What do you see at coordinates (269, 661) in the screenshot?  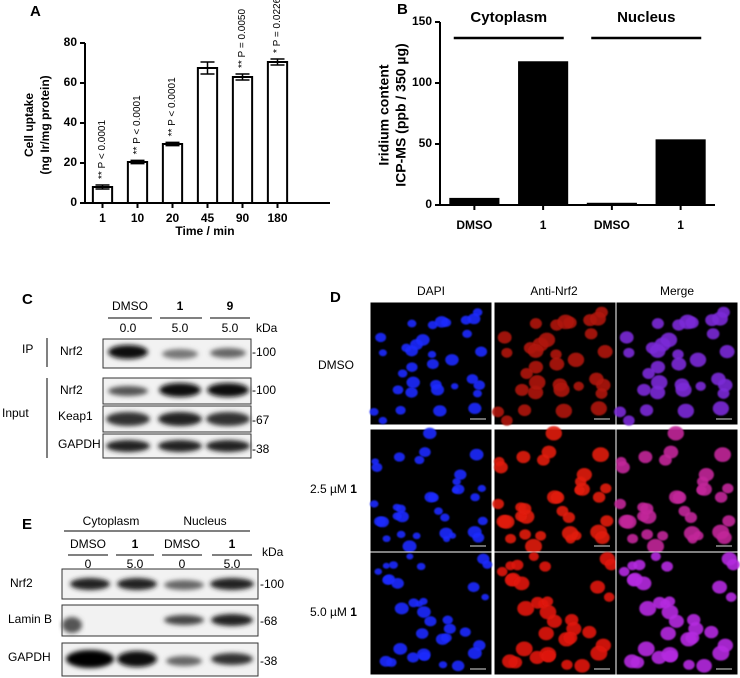 I see `kda-label: -38` at bounding box center [269, 661].